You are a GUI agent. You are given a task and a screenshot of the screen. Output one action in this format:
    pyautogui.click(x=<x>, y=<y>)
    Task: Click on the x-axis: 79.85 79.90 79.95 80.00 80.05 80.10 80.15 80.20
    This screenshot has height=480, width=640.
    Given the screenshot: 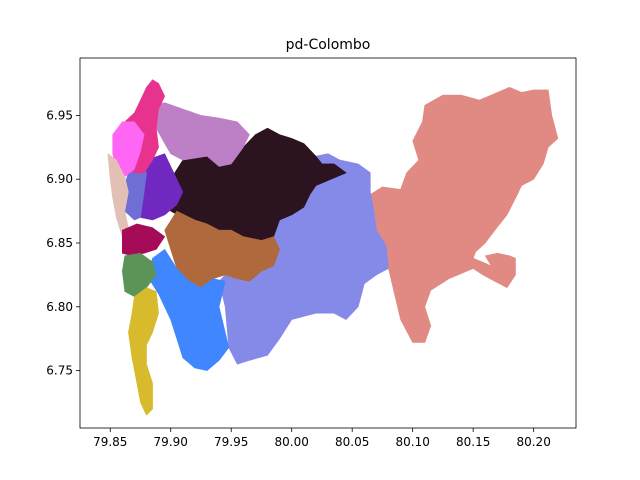 What is the action you would take?
    pyautogui.click(x=322, y=438)
    